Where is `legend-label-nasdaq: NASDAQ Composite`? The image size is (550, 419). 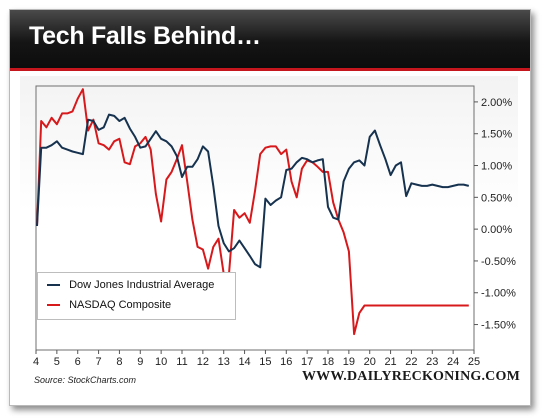
legend-label-nasdaq: NASDAQ Composite is located at coordinates (120, 305).